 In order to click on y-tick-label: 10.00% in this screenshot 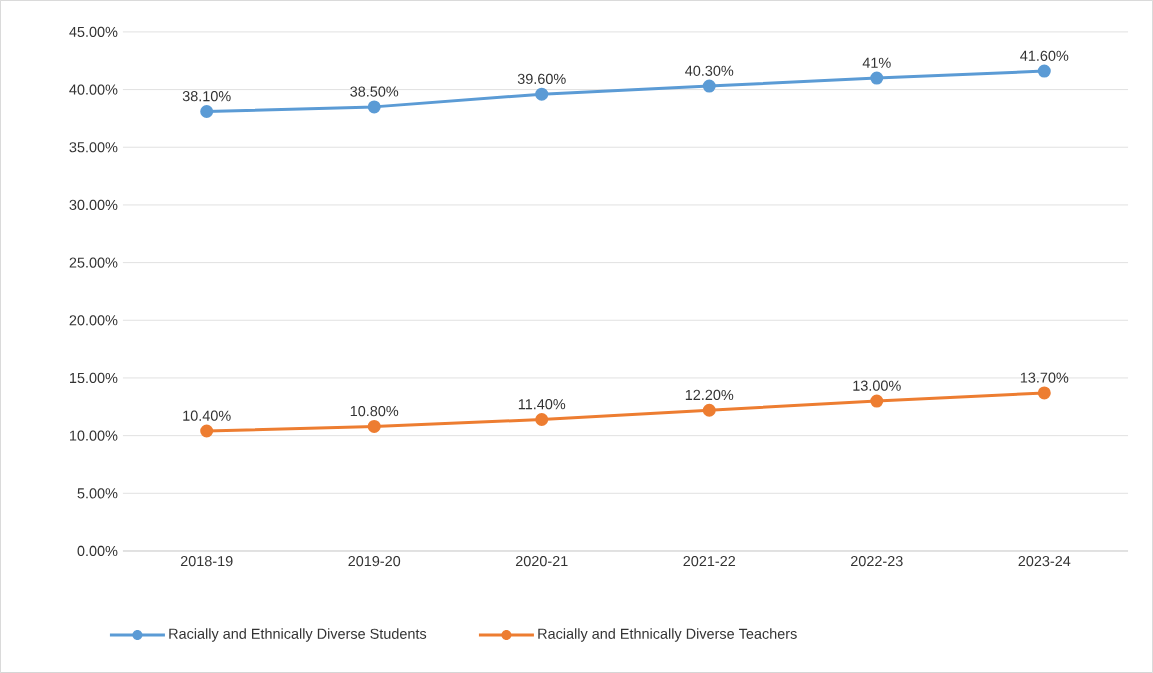, I will do `click(94, 435)`.